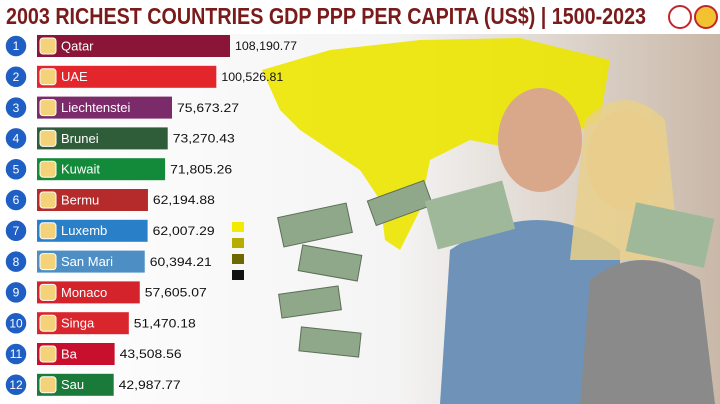  I want to click on bar-label: Kuwait, so click(80, 169).